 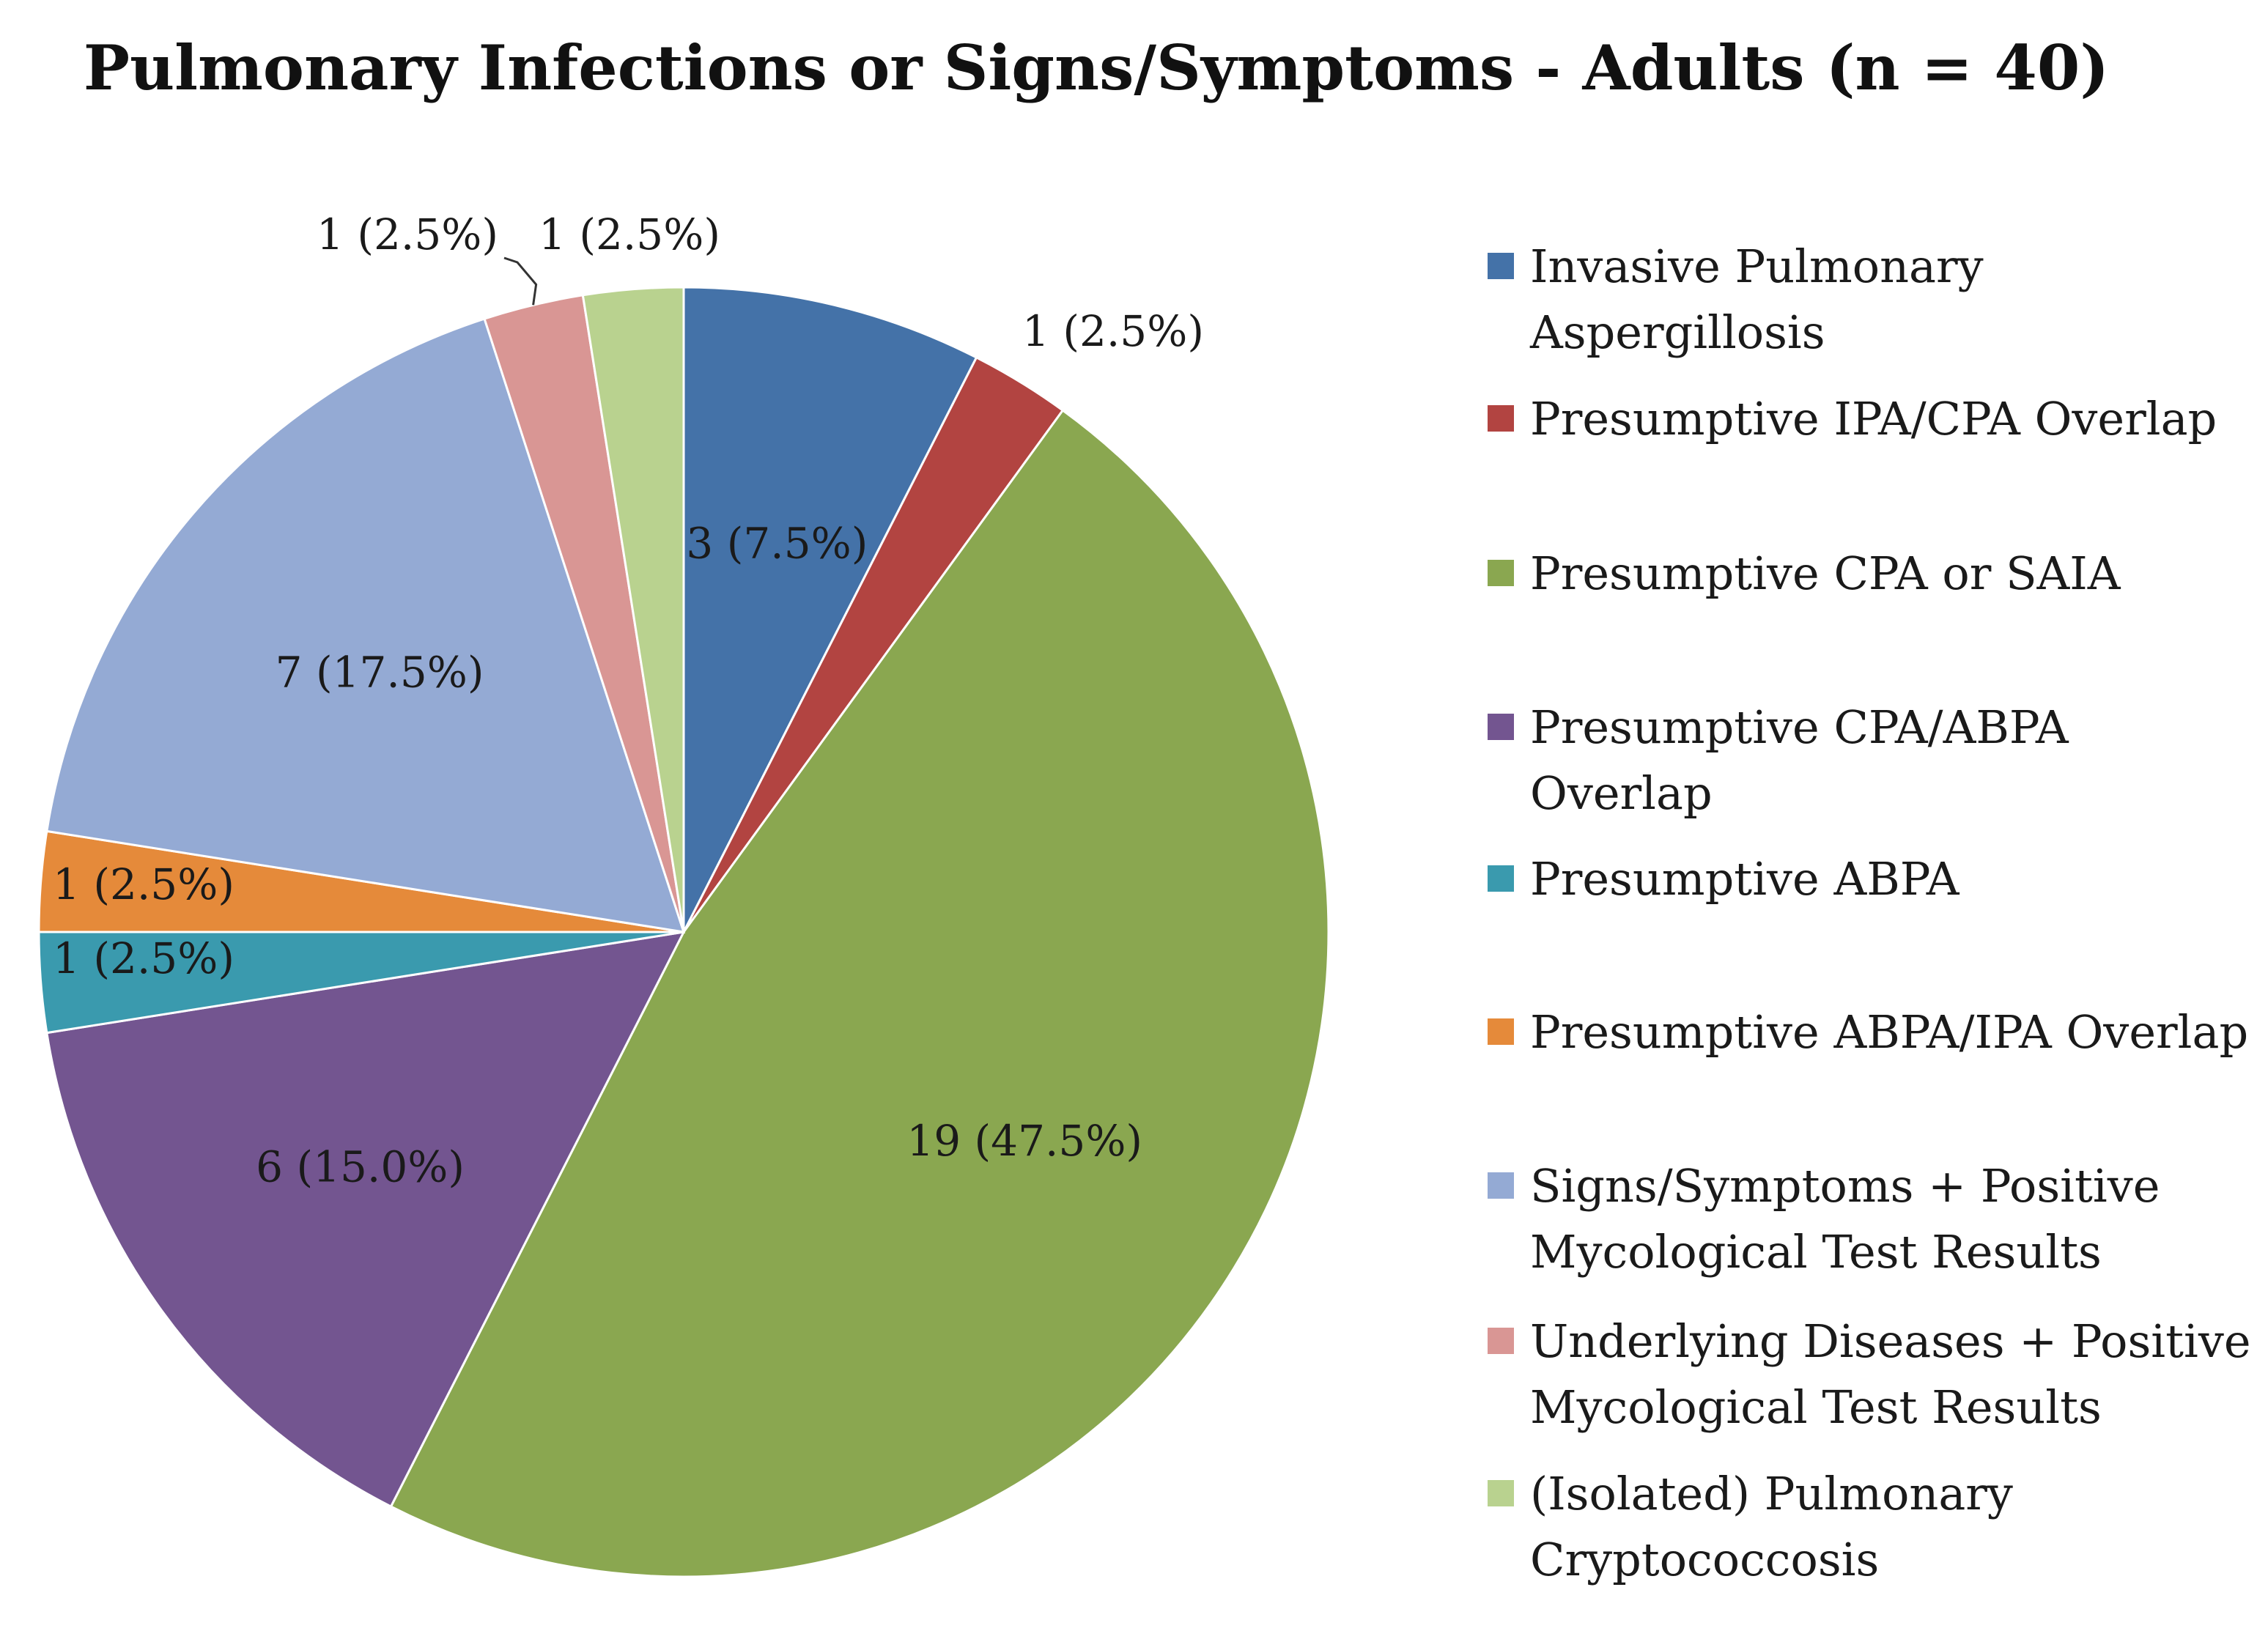 I want to click on legend-label: Underlying Diseases + Positive, so click(x=1890, y=1341).